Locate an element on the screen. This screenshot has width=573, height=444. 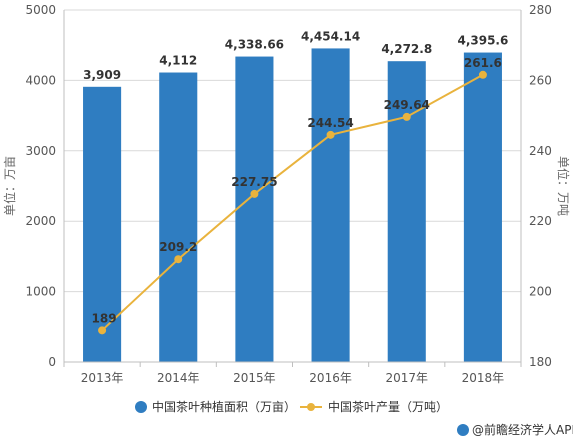
y-right-tick-label: 260 is located at coordinates (540, 80).